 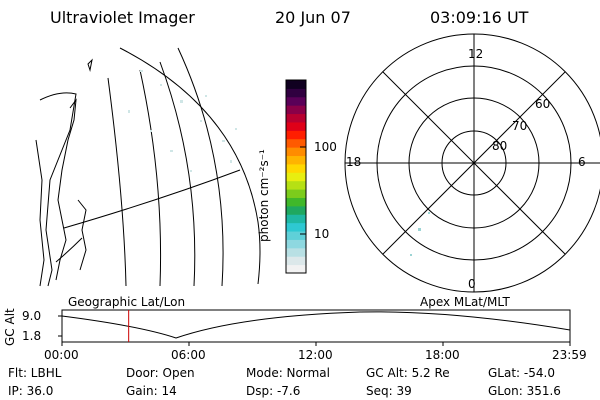 I want to click on info-flt: Flt: LBHL, so click(x=35, y=373).